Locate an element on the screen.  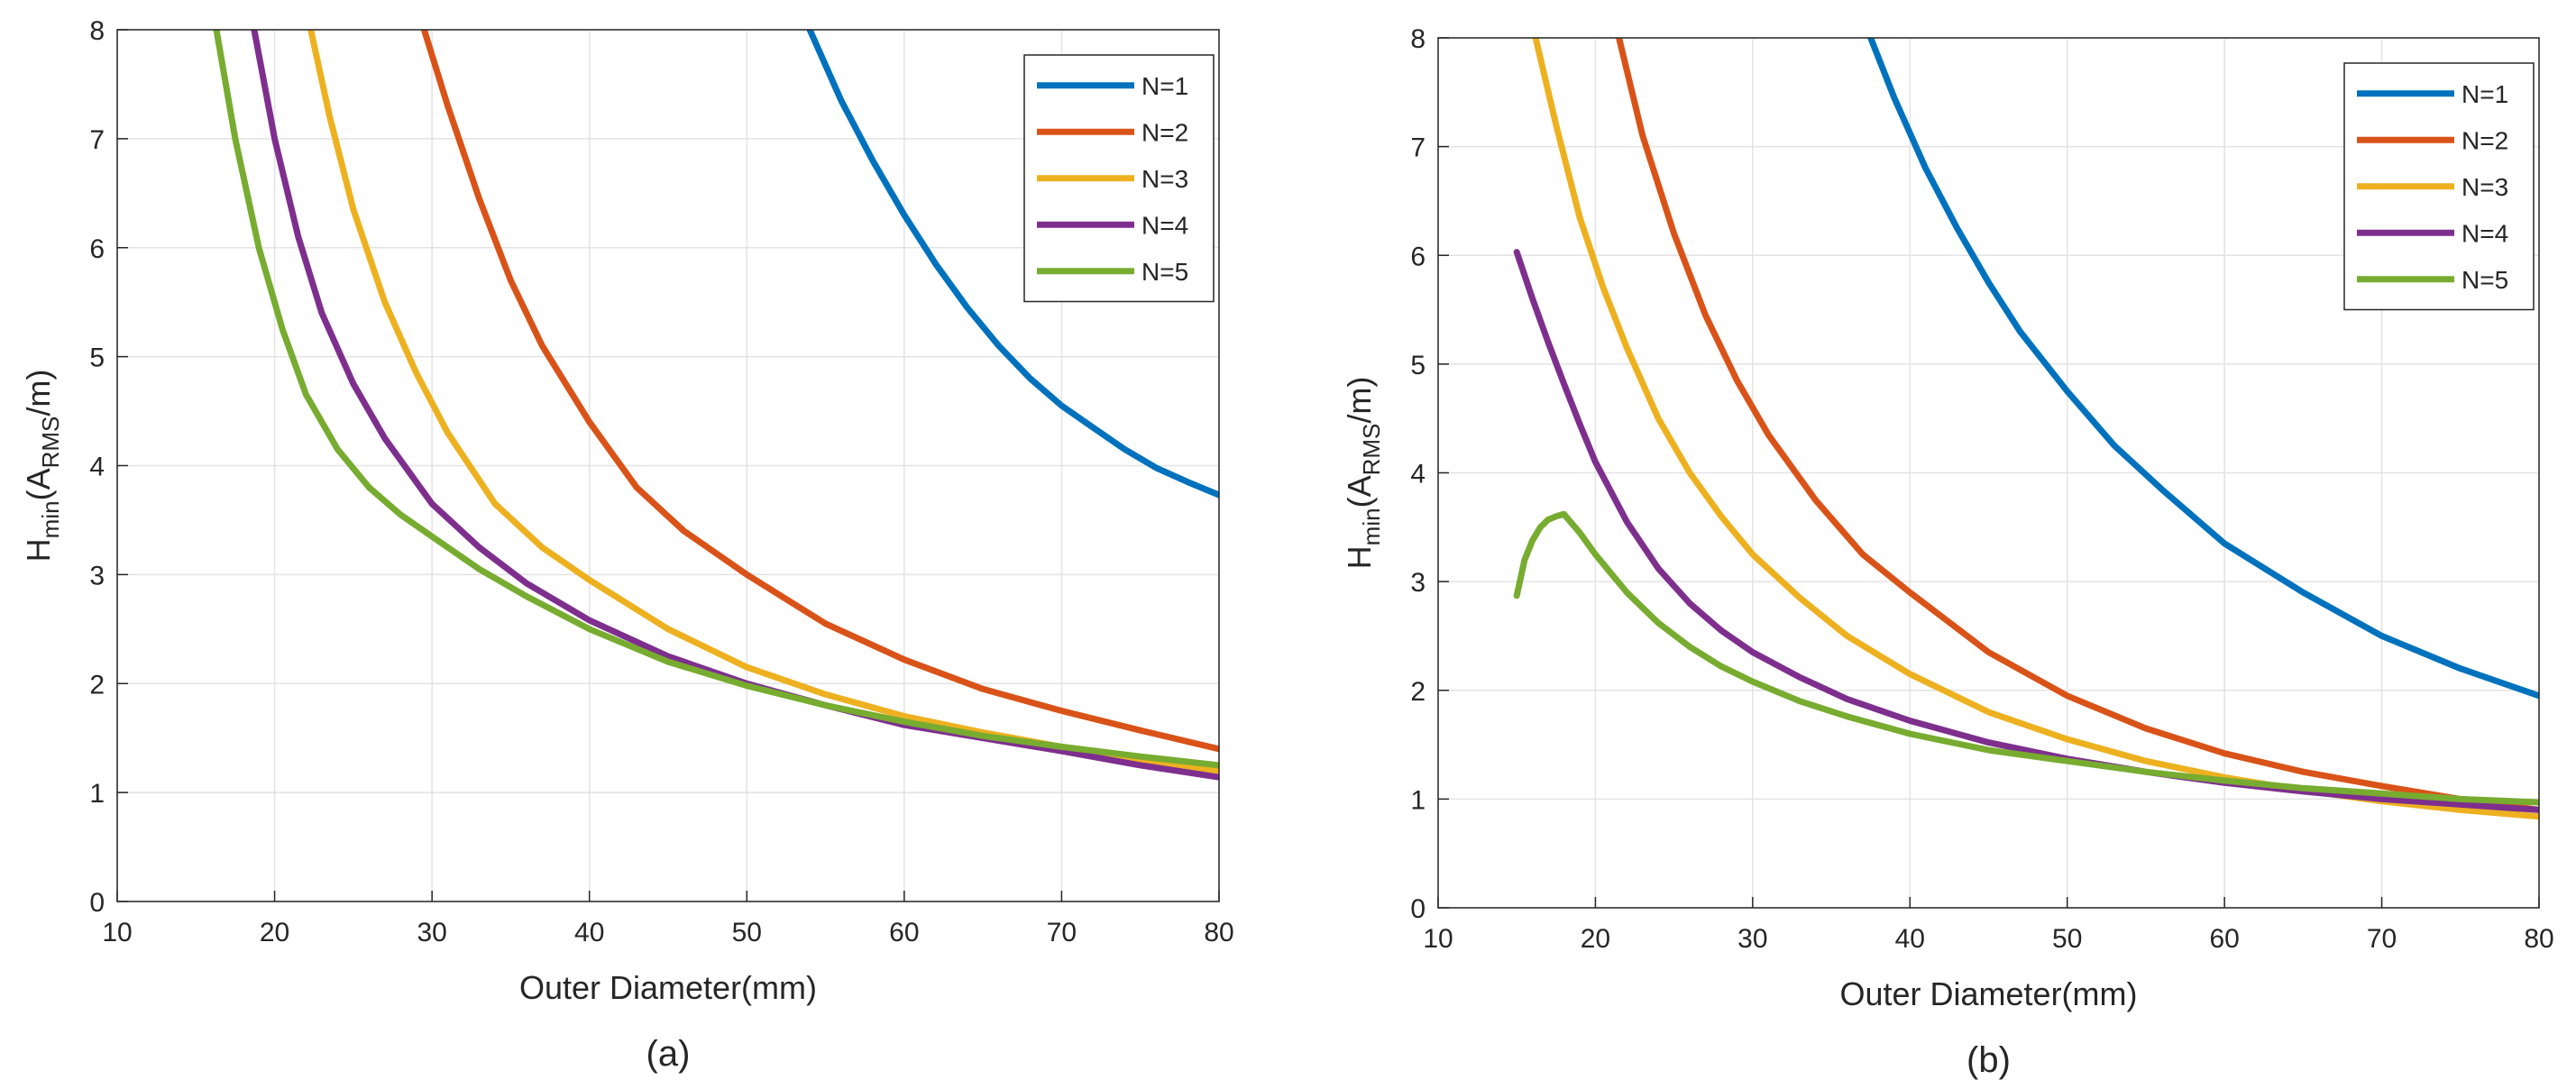
panel-label: (b) is located at coordinates (1988, 1060).